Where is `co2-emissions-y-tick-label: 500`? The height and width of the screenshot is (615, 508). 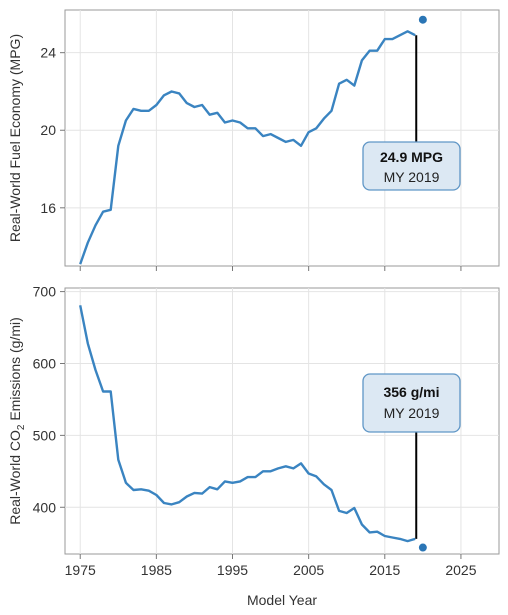 co2-emissions-y-tick-label: 500 is located at coordinates (45, 435).